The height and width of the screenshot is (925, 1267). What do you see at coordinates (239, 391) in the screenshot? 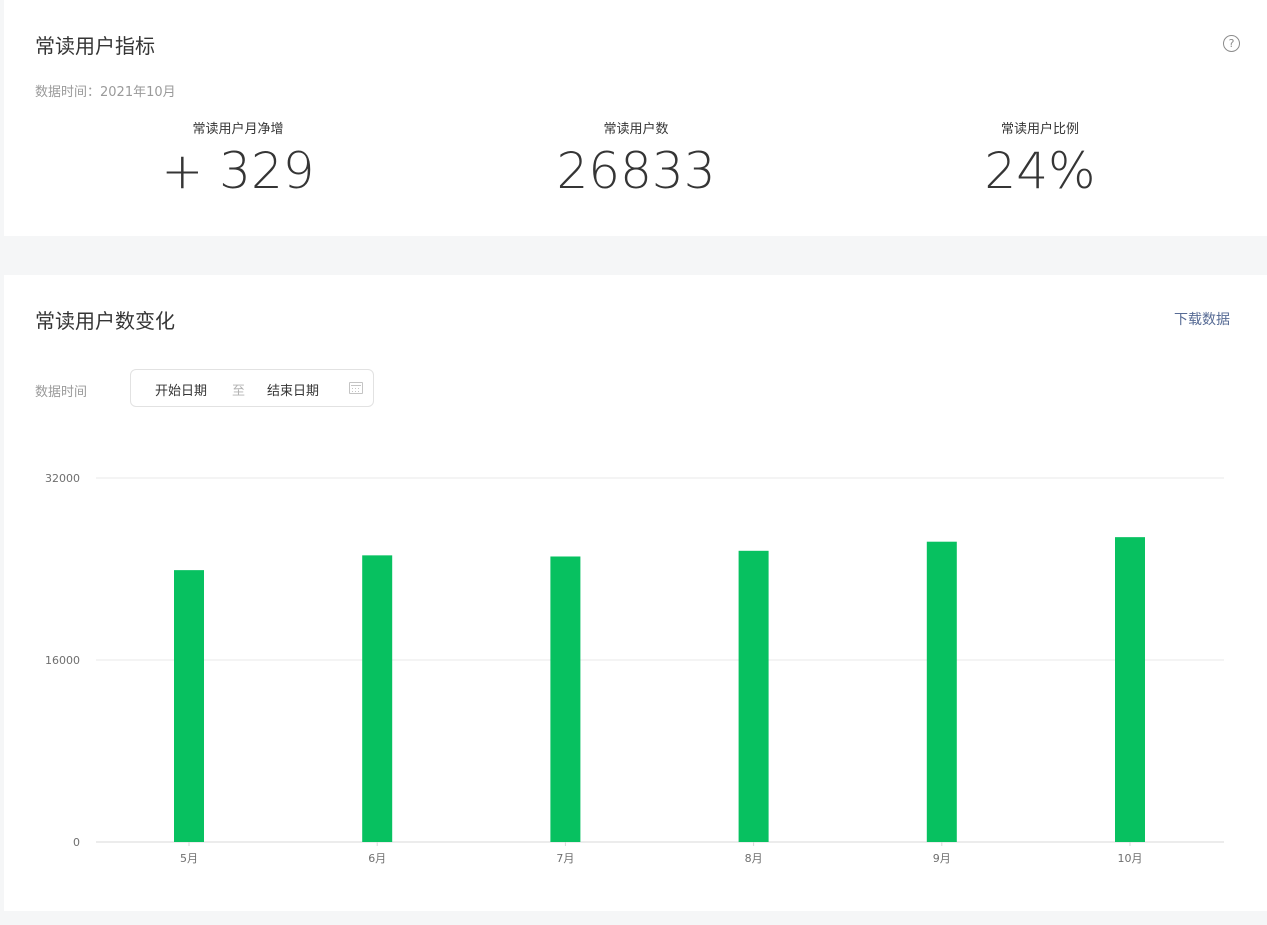
I see `date-separator: 至` at bounding box center [239, 391].